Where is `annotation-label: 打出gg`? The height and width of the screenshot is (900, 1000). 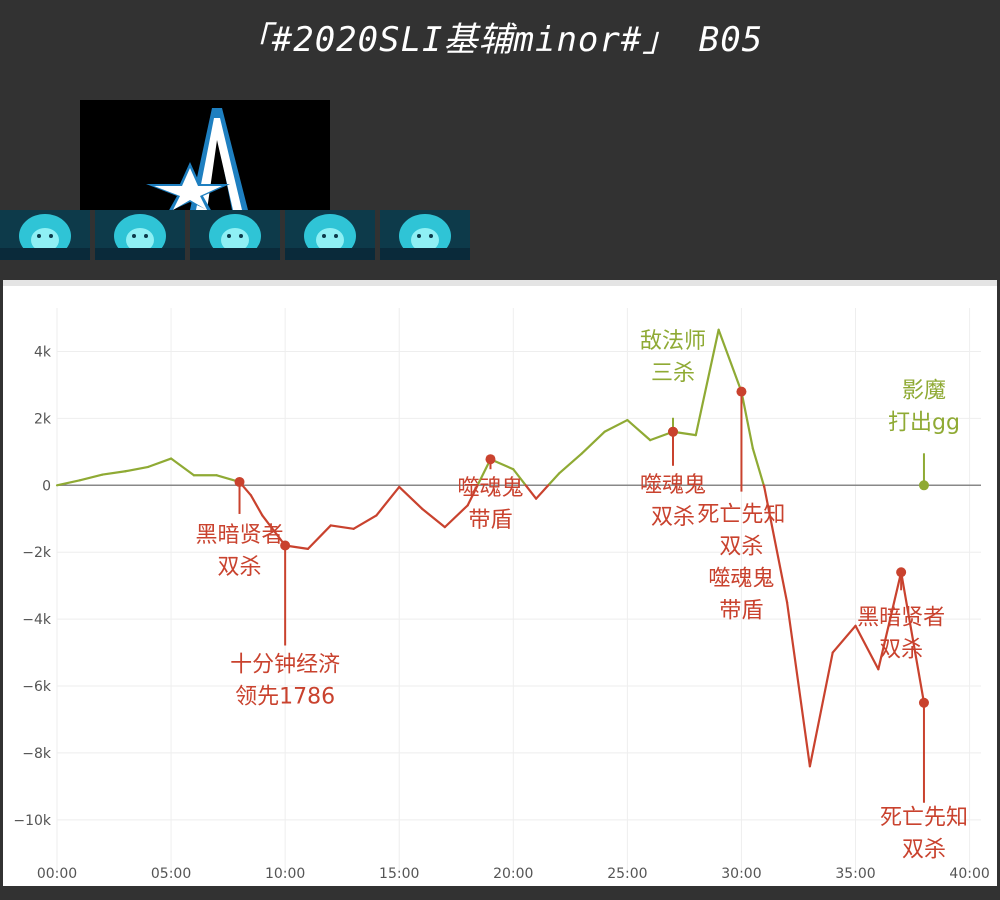
annotation-label: 打出gg is located at coordinates (924, 422).